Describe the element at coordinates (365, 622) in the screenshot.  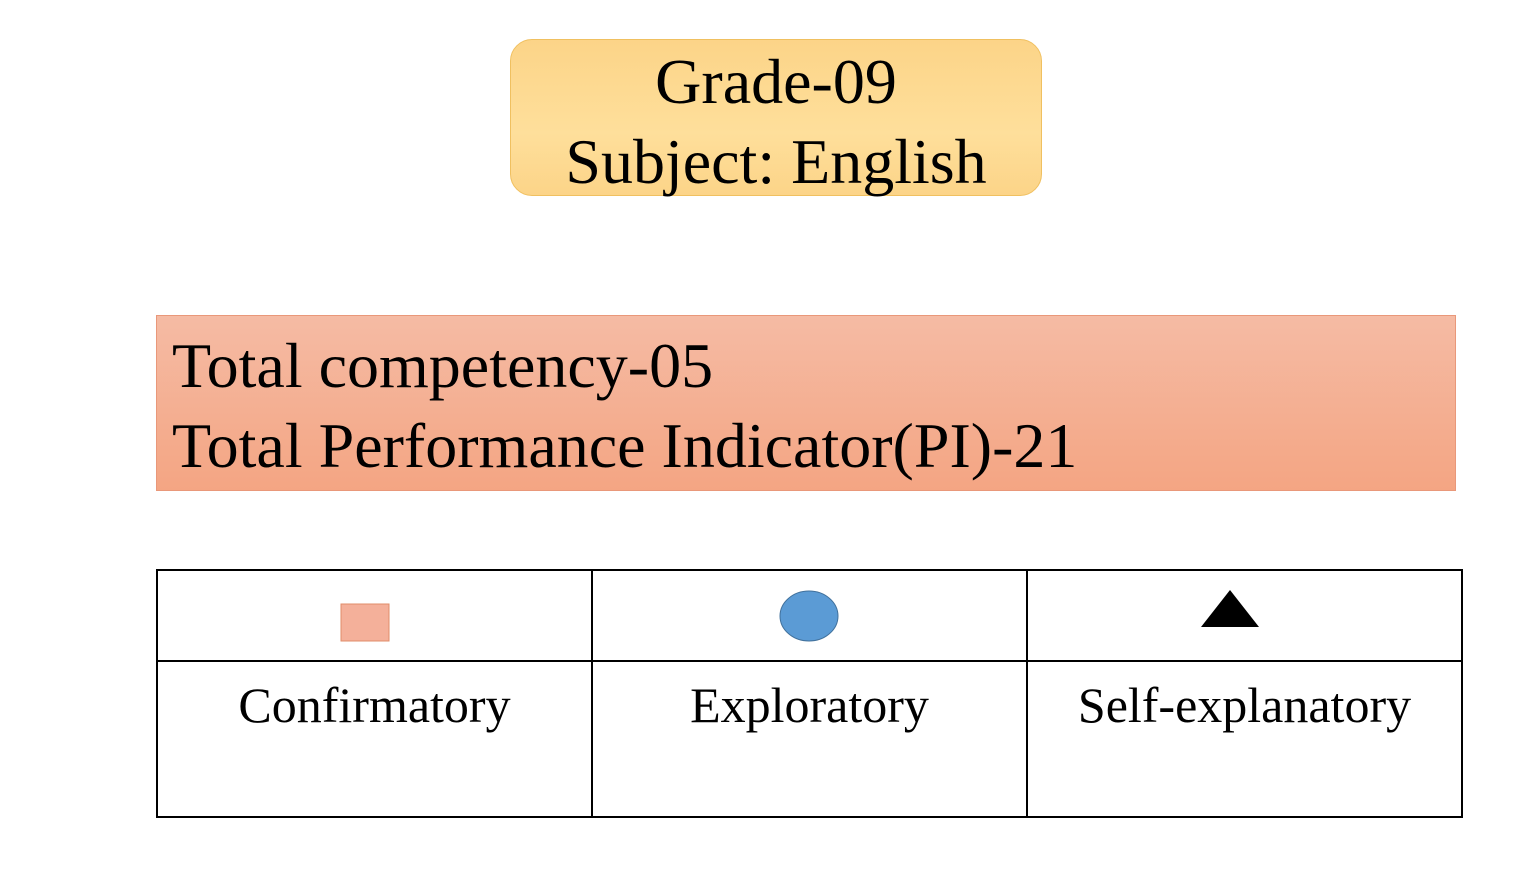
I see `square-icon` at that location.